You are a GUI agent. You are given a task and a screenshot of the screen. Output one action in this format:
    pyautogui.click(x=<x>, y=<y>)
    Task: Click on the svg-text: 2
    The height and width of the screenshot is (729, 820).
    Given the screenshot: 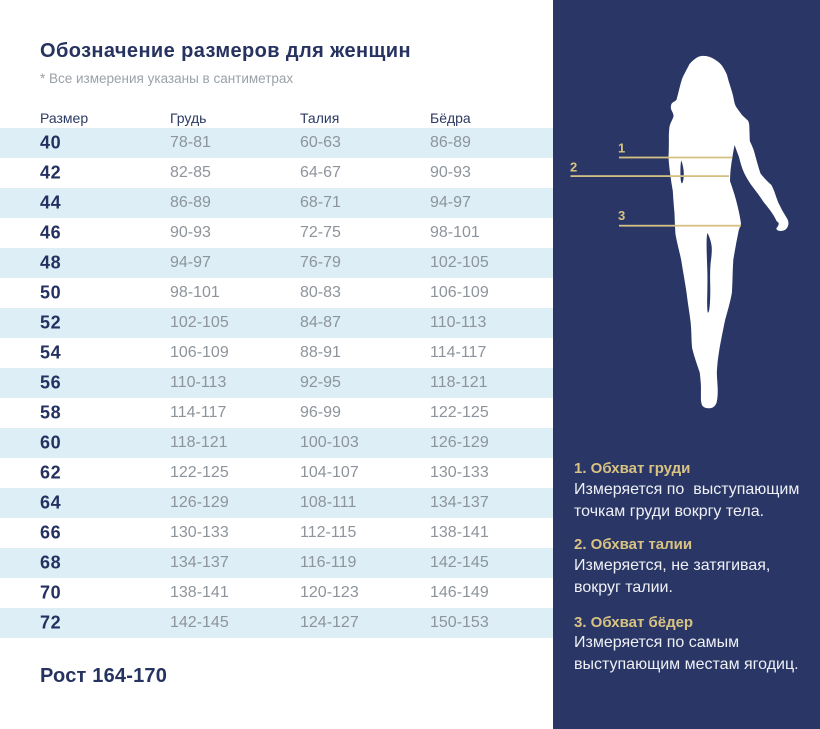 What is the action you would take?
    pyautogui.click(x=573, y=167)
    